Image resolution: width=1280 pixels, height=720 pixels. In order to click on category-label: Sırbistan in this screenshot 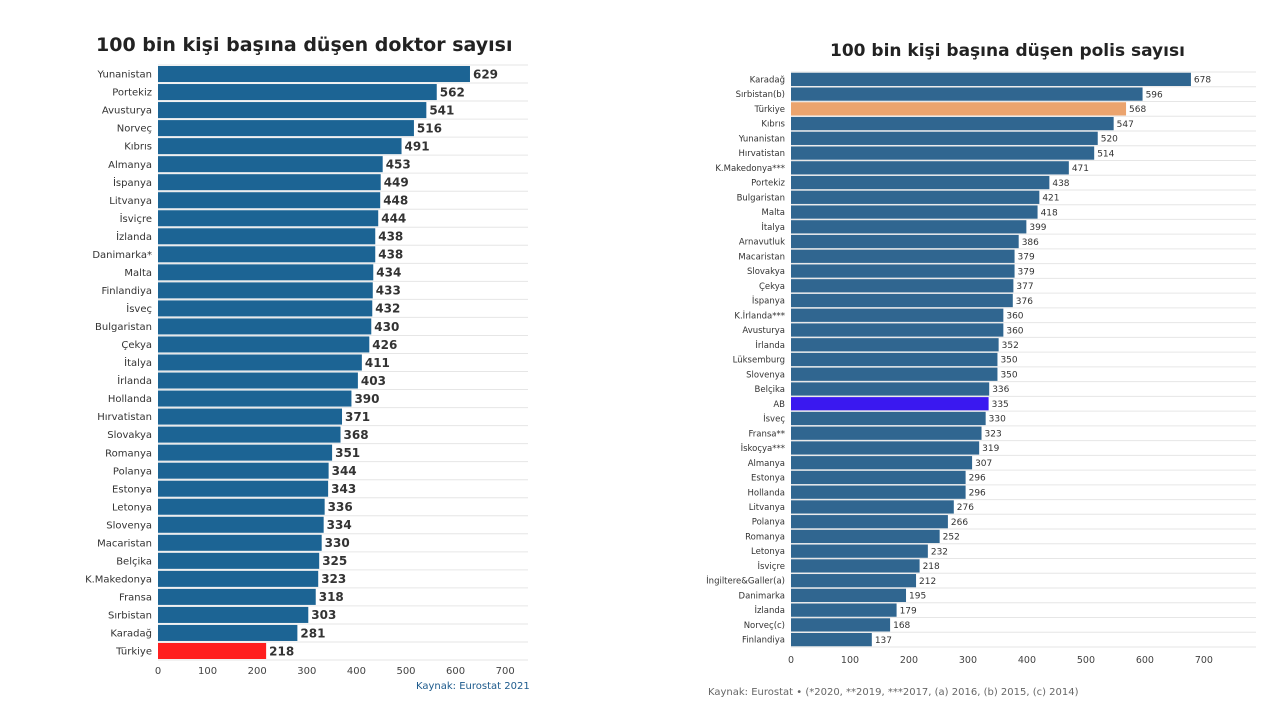, I will do `click(130, 616)`.